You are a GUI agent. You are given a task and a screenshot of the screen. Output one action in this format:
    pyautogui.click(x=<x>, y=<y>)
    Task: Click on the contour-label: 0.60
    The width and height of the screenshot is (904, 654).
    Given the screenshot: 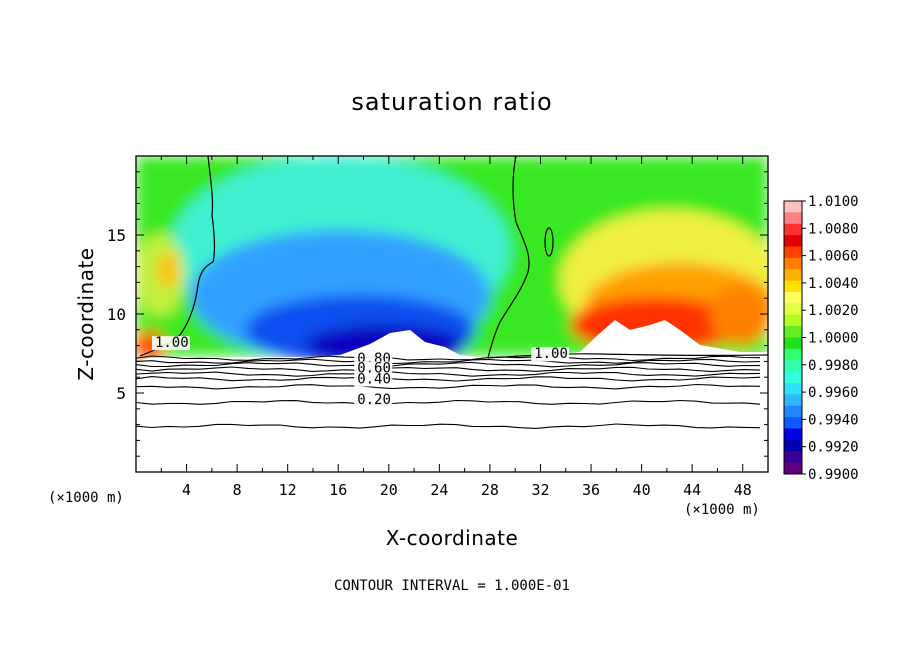 What is the action you would take?
    pyautogui.click(x=374, y=368)
    